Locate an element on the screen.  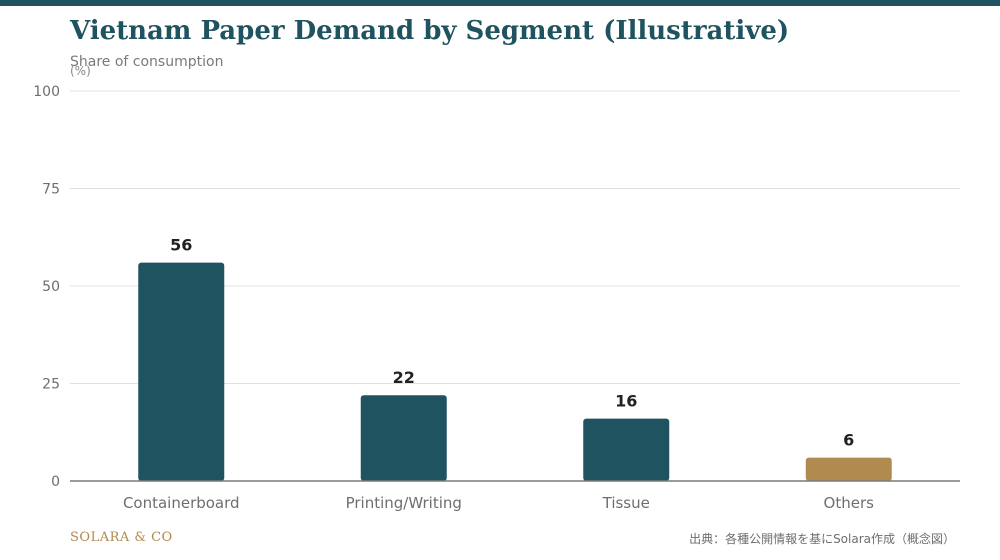
x-tick-label: Tissue is located at coordinates (626, 503).